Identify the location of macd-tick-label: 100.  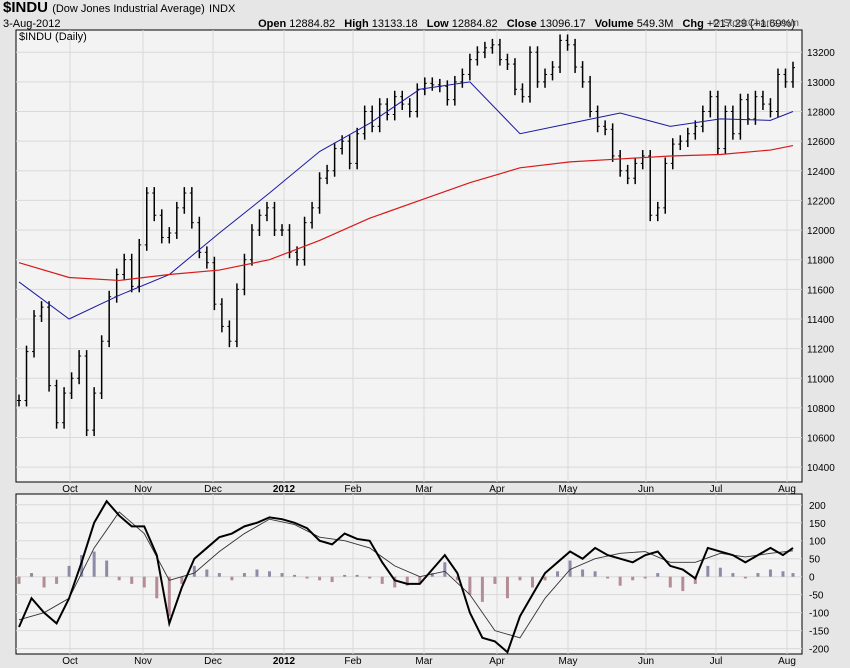
(817, 542).